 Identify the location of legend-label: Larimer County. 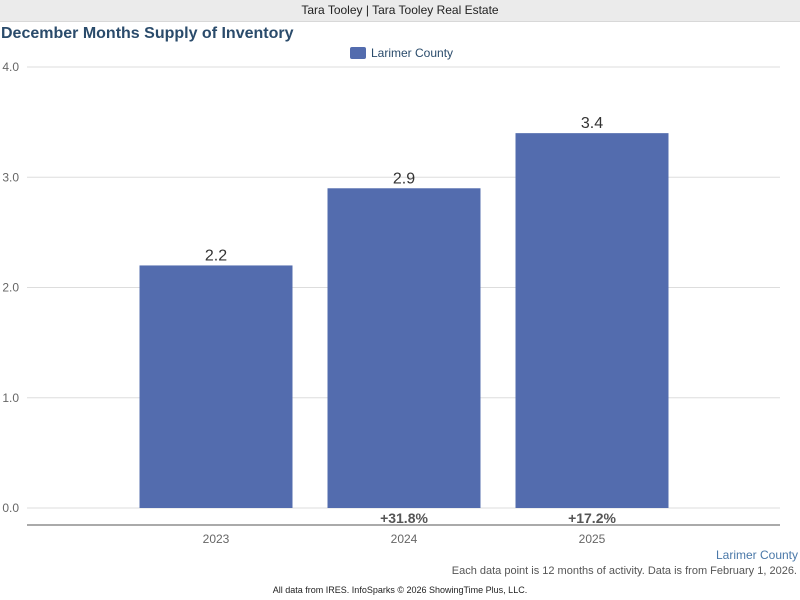
(412, 53).